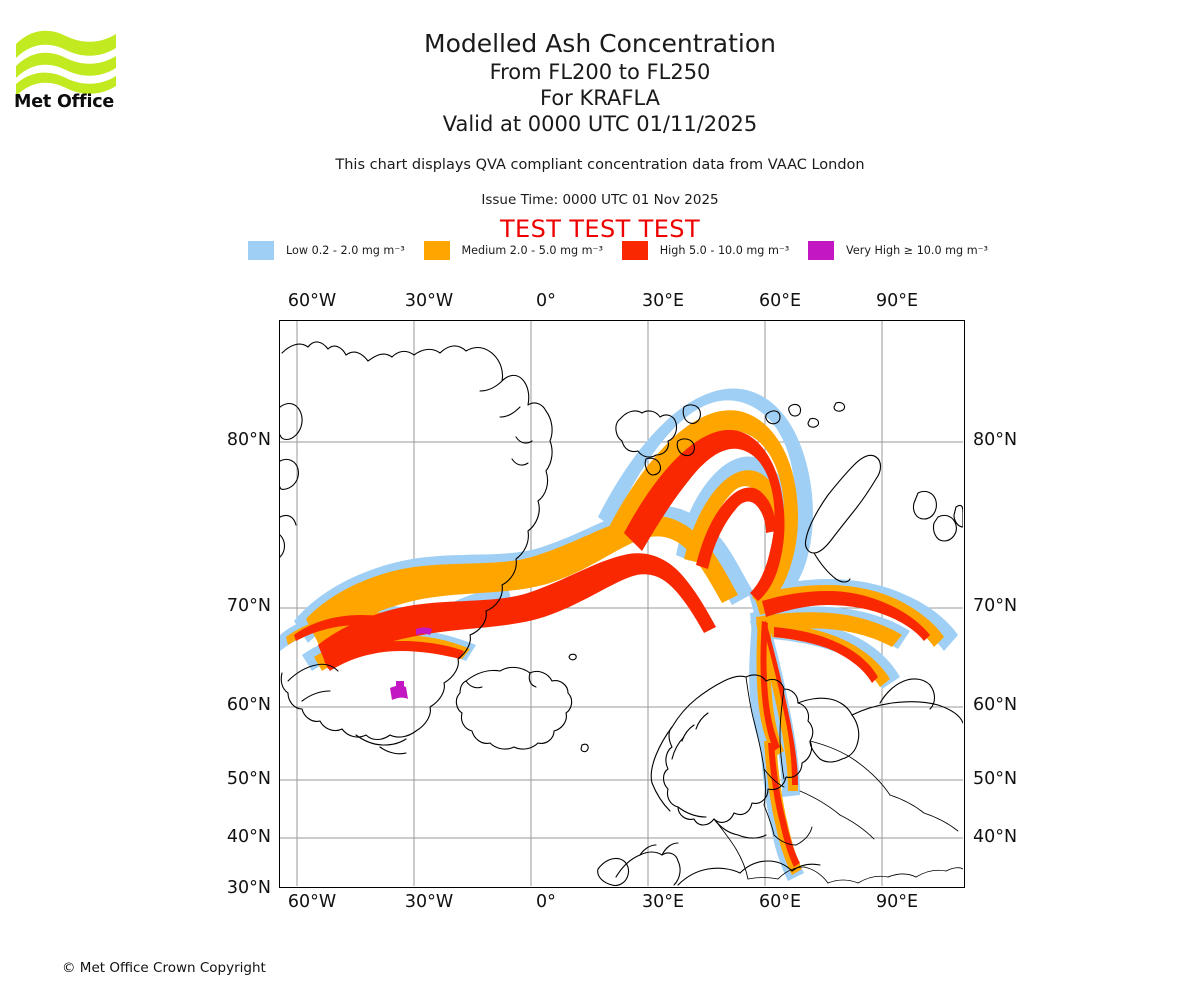 Image resolution: width=1200 pixels, height=1000 pixels. I want to click on legend-very-high: Very High ≥ 10.0 mg m⁻³, so click(898, 250).